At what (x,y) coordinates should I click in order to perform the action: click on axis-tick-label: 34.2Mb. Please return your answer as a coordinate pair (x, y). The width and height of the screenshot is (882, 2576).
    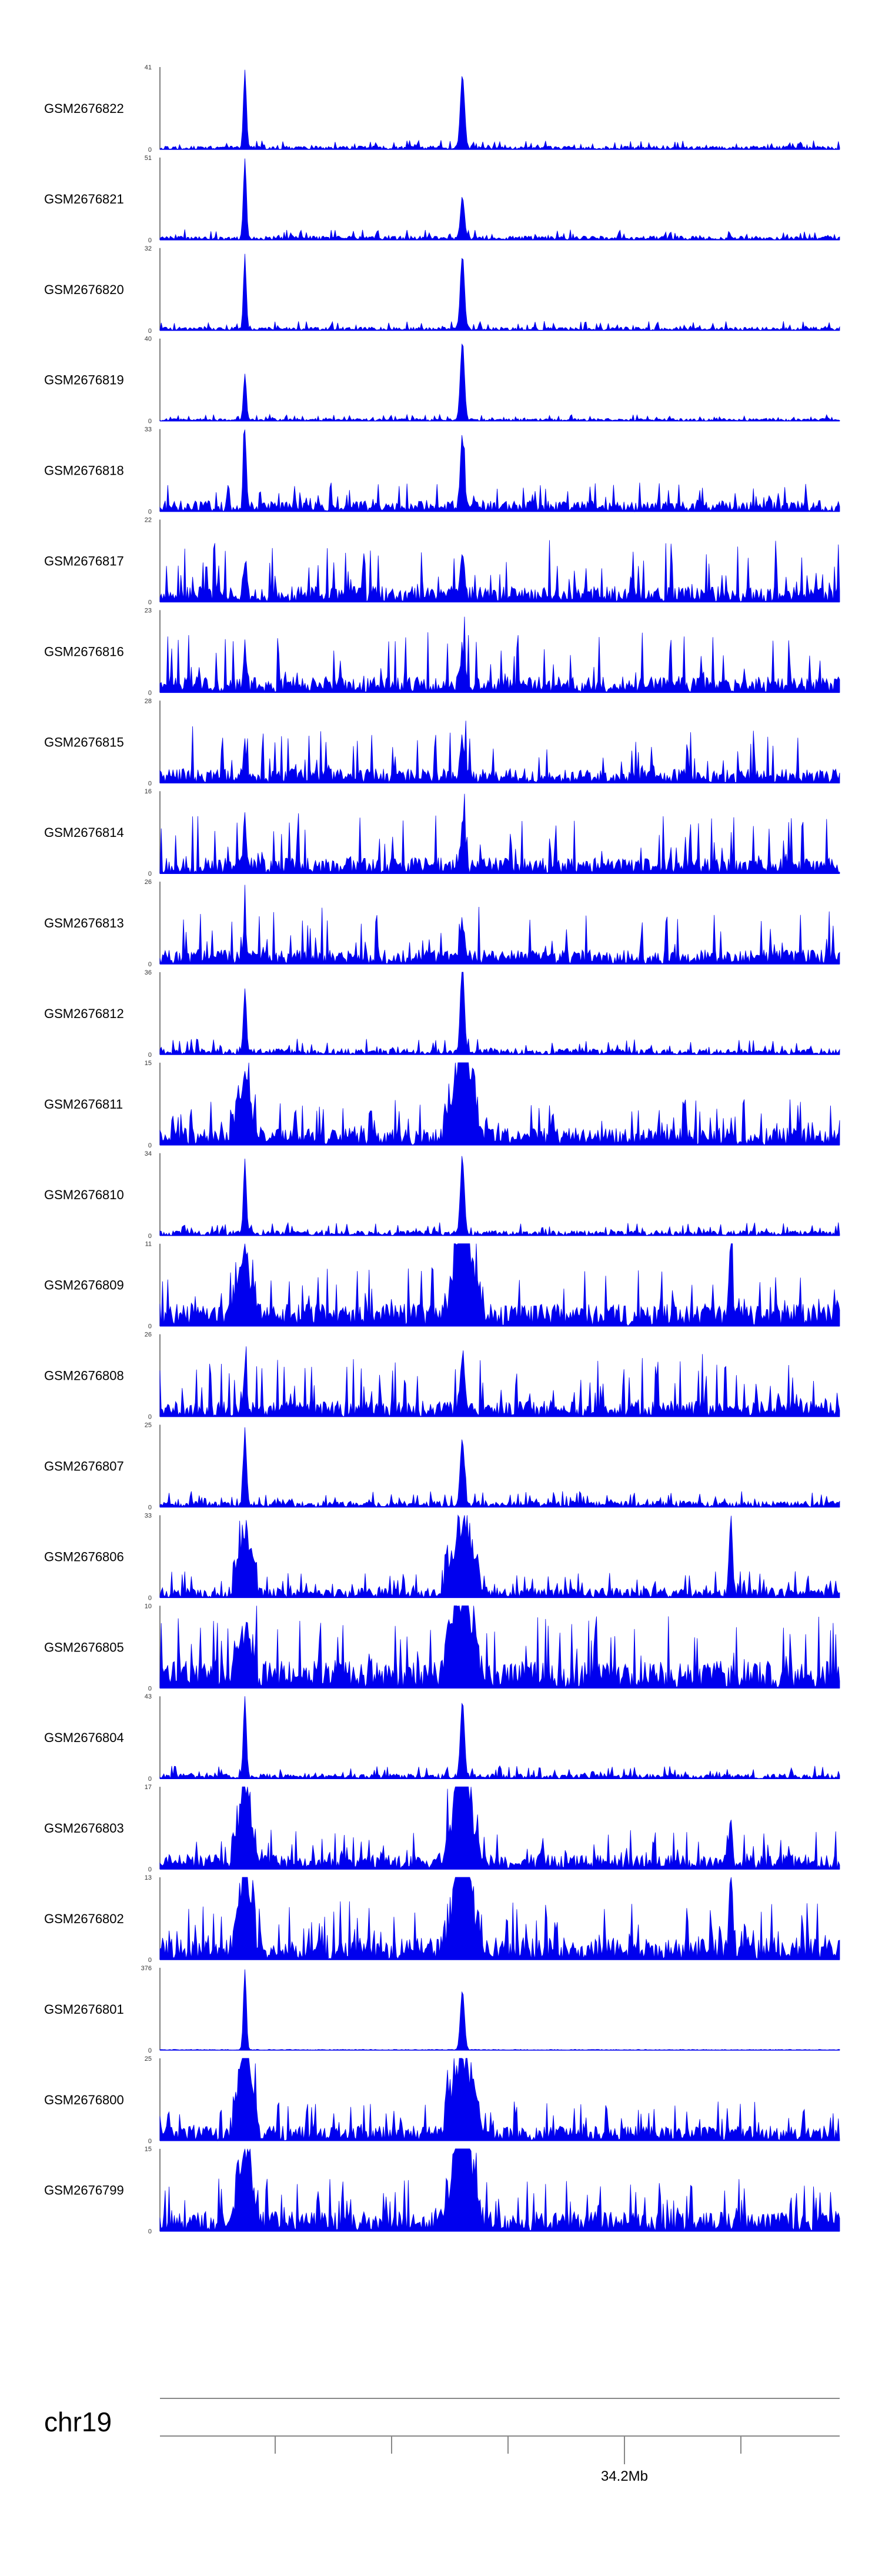
    Looking at the image, I should click on (624, 2476).